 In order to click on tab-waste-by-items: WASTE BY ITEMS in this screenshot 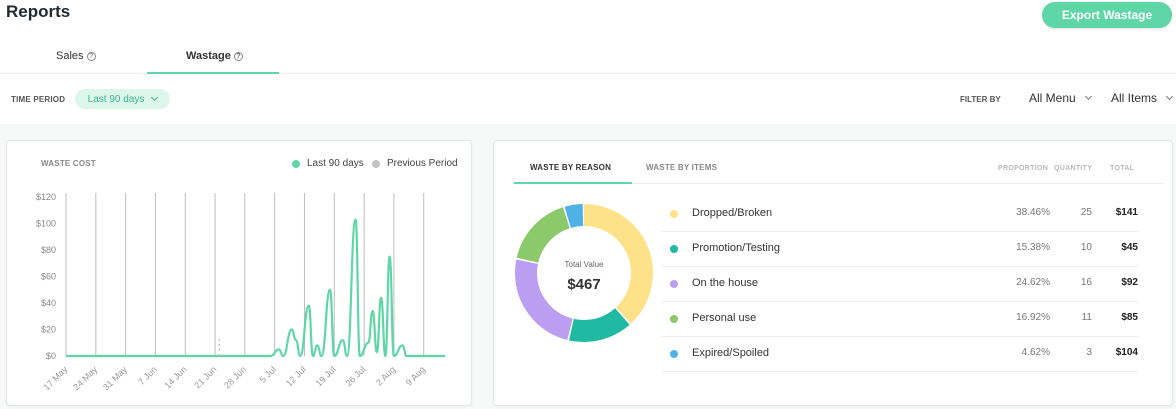, I will do `click(682, 167)`.